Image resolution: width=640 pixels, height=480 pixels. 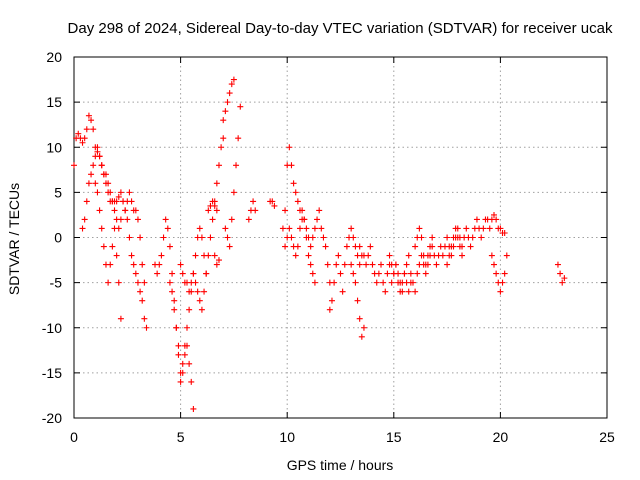 I want to click on x-tick-label: 5, so click(x=181, y=437).